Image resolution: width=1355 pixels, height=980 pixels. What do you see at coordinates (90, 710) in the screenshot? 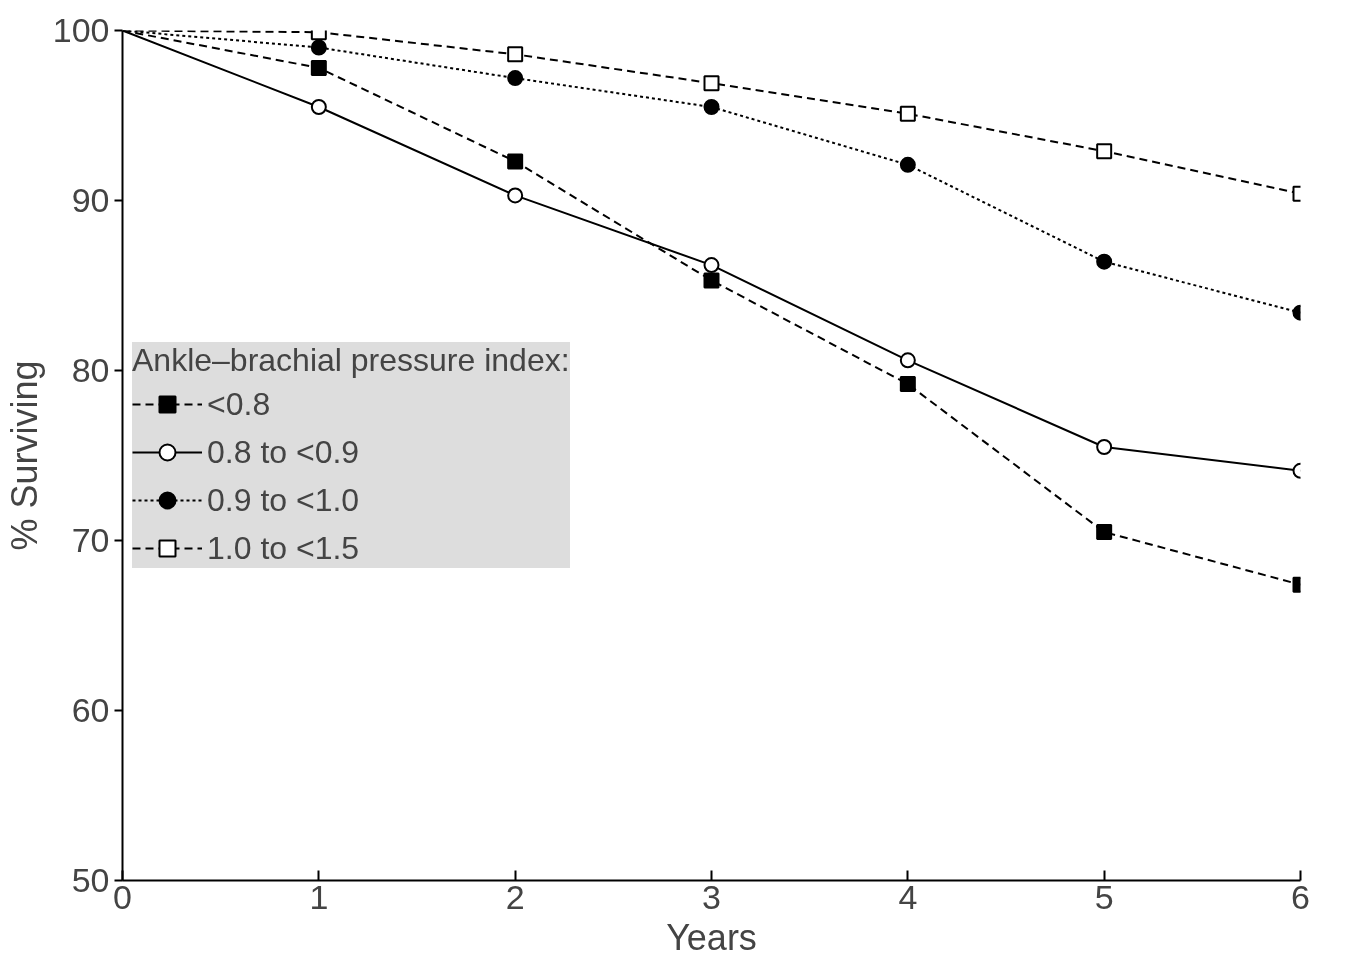
I see `y-tick-label: 60` at bounding box center [90, 710].